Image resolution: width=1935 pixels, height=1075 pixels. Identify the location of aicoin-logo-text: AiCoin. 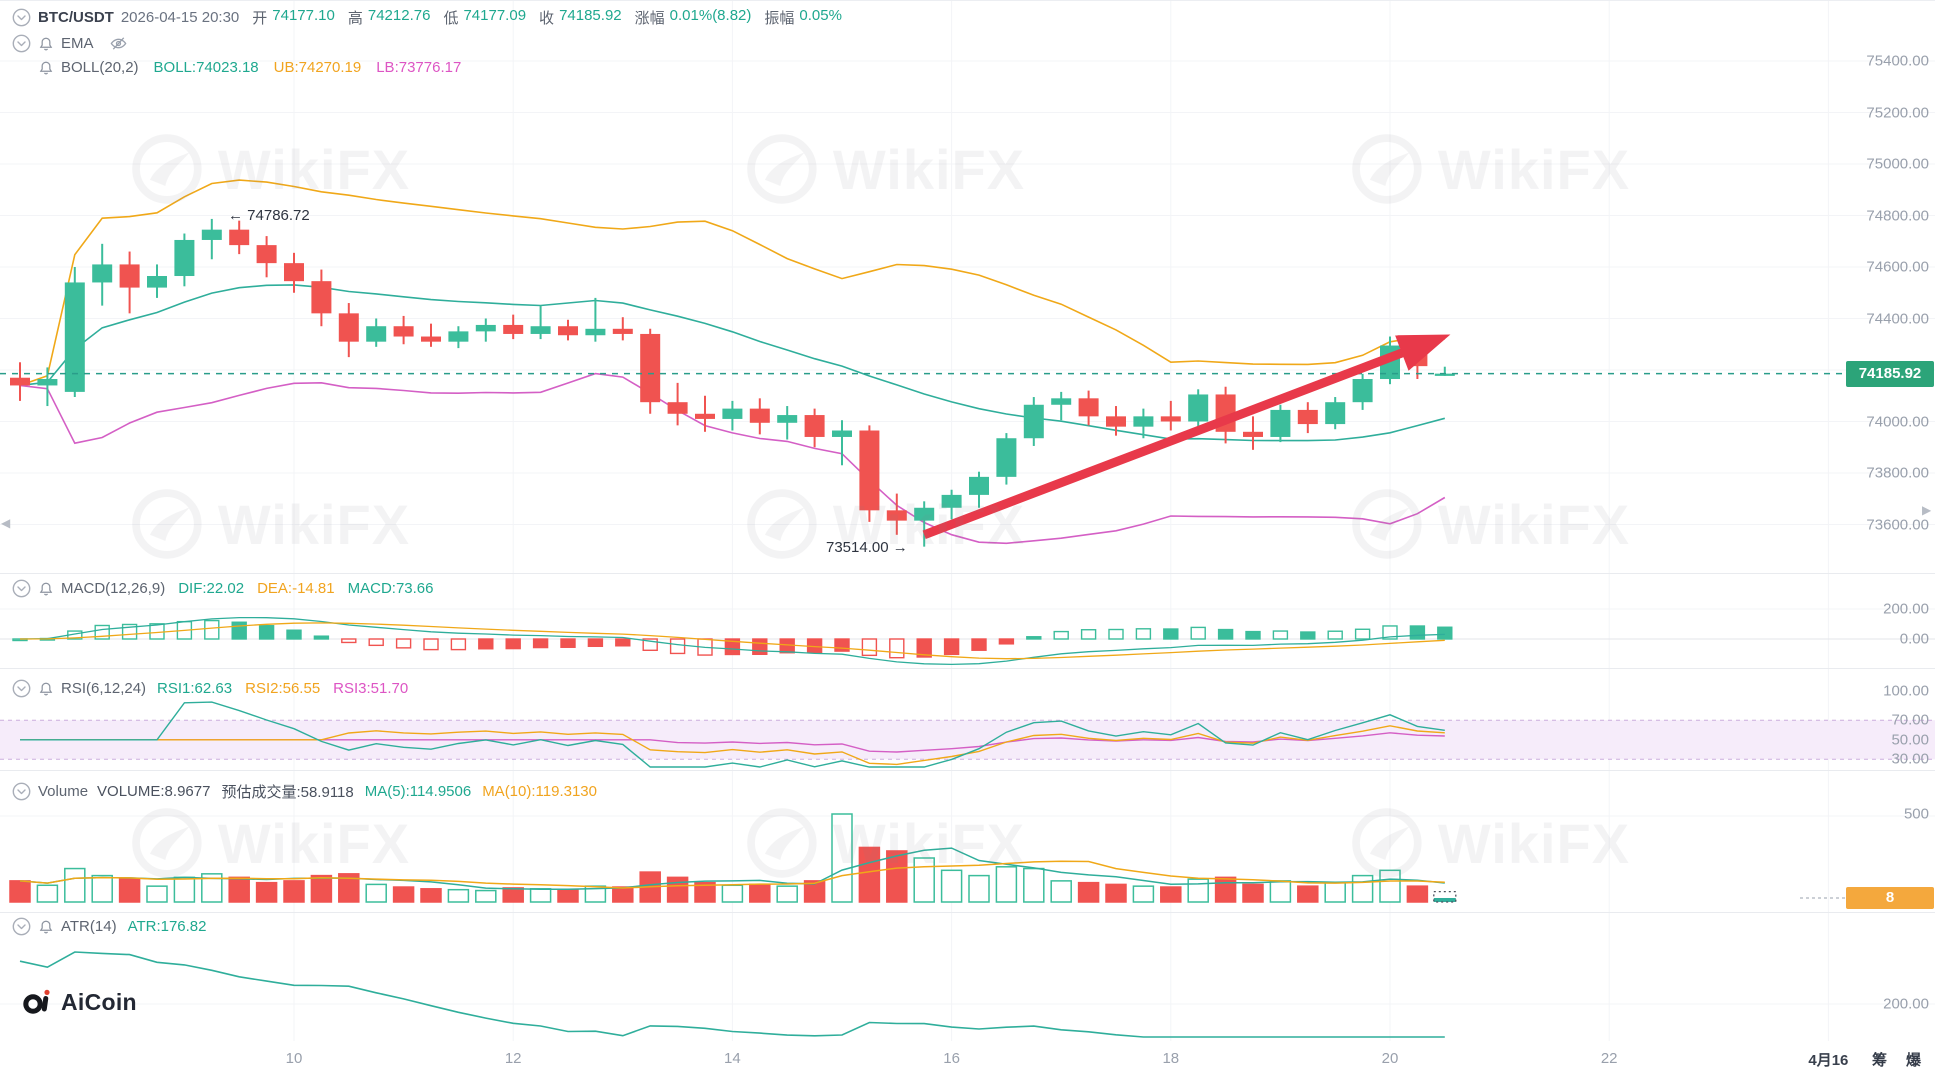
(99, 1001).